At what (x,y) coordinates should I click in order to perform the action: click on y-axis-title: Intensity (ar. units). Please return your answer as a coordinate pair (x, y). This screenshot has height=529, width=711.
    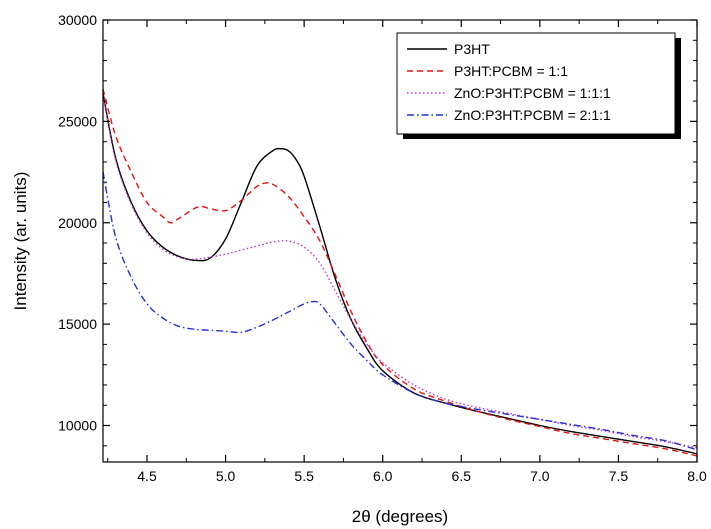
    Looking at the image, I should click on (20, 241).